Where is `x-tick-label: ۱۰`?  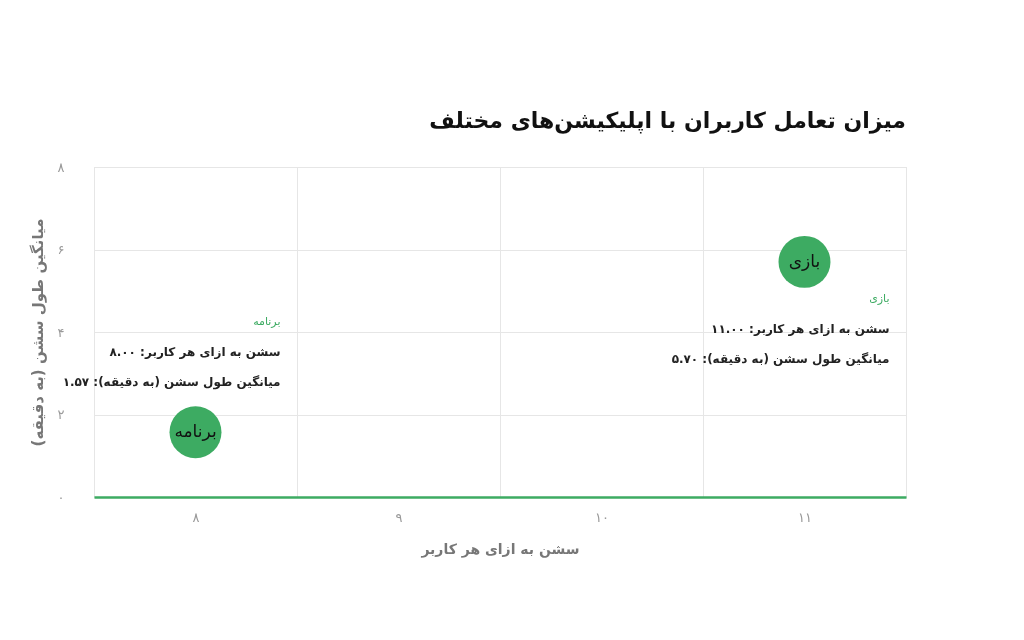
x-tick-label: ۱۰ is located at coordinates (602, 517).